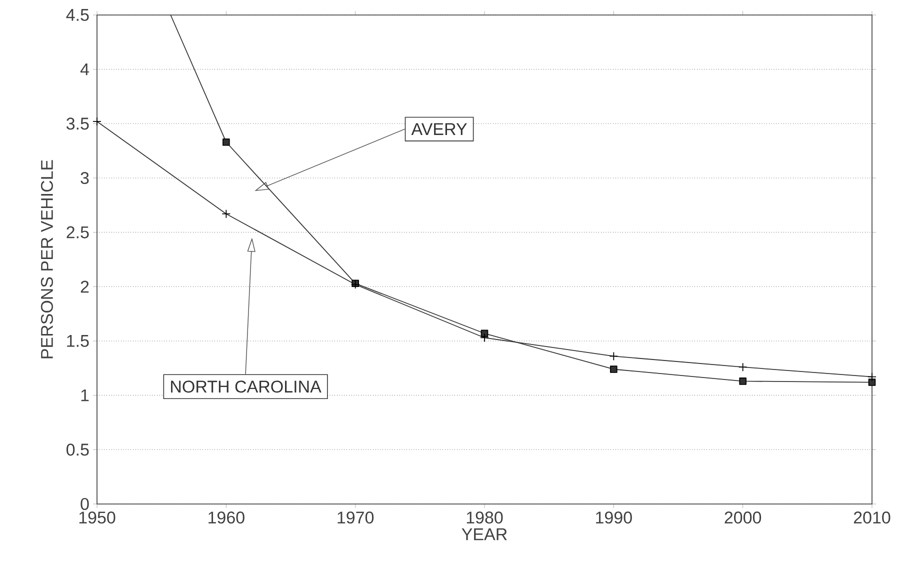 This screenshot has height=575, width=907. I want to click on y-tick-label: 3, so click(84, 178).